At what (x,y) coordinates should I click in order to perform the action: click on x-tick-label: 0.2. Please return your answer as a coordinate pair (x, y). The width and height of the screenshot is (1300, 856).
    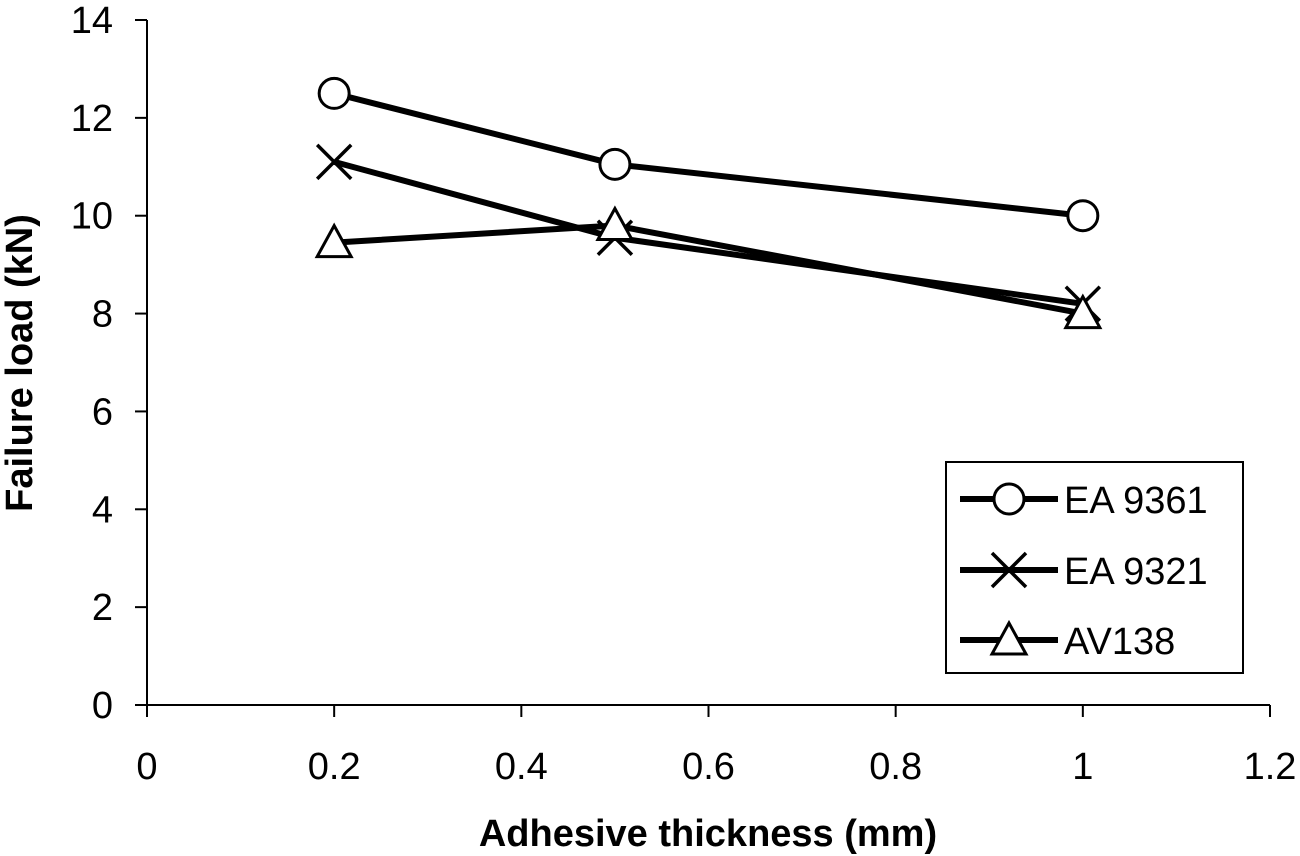
    Looking at the image, I should click on (334, 767).